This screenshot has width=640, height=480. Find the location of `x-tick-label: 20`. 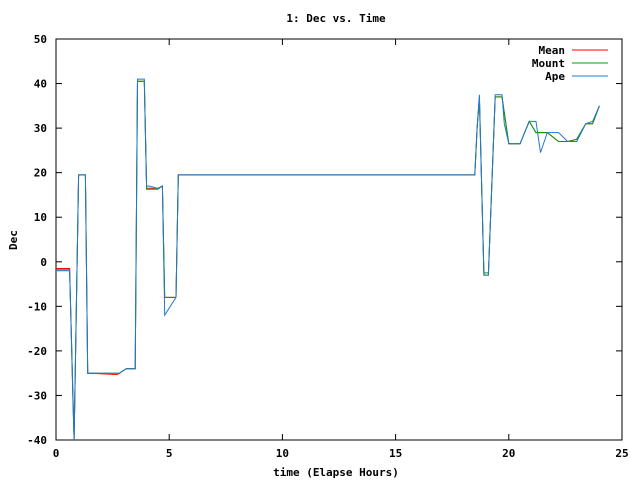

x-tick-label: 20 is located at coordinates (508, 453).